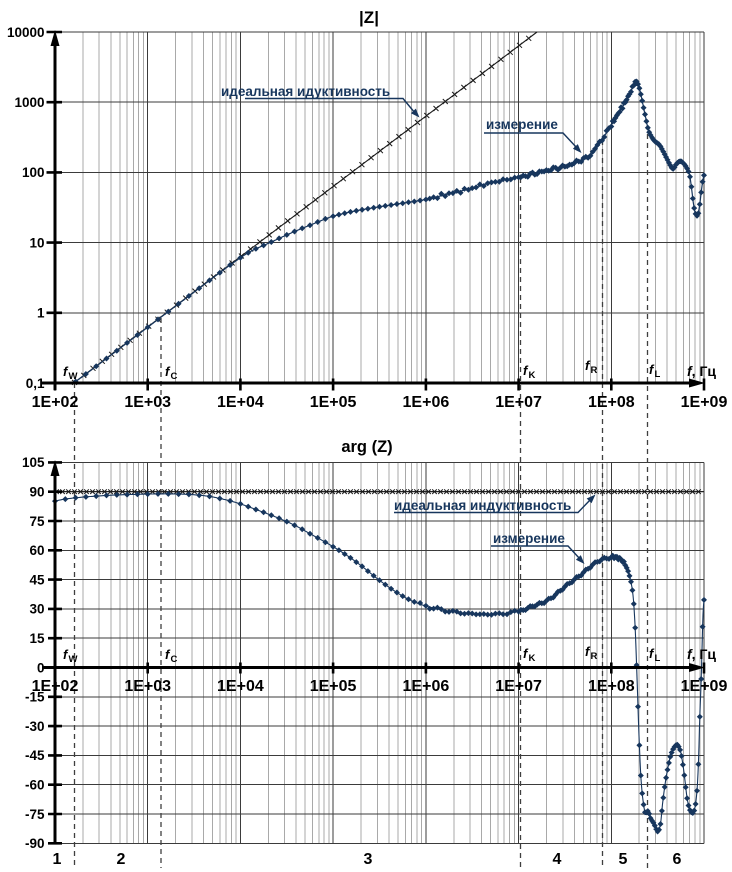  Describe the element at coordinates (36, 492) in the screenshot. I see `svg-text: 90` at that location.